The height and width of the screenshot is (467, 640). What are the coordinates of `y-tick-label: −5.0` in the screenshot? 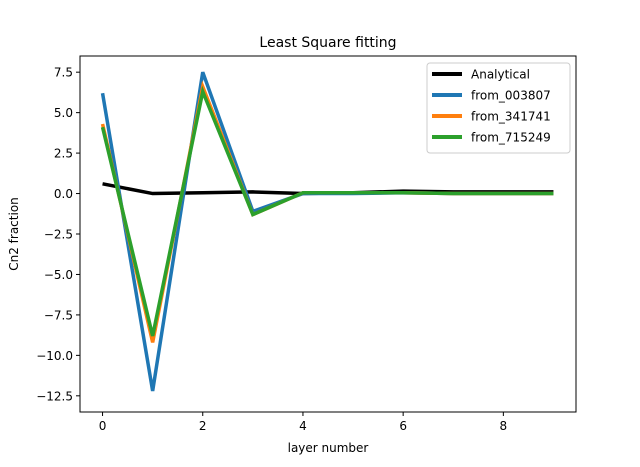 It's located at (58, 275).